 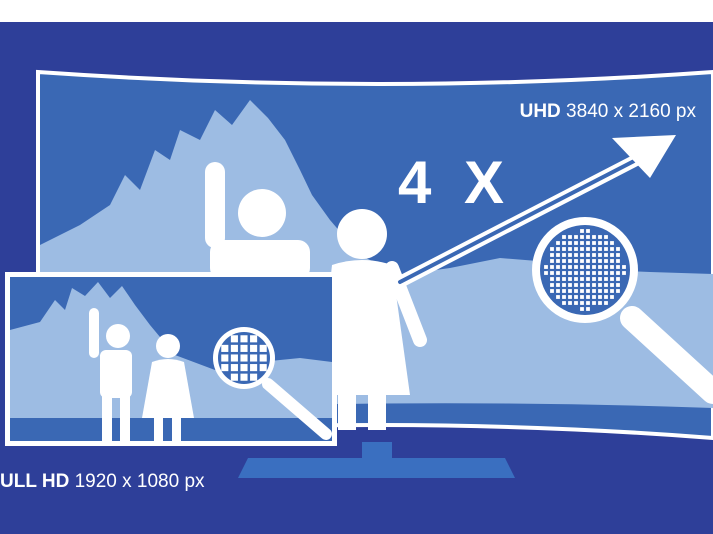 I want to click on fullhd-person-icon, so click(x=110, y=375).